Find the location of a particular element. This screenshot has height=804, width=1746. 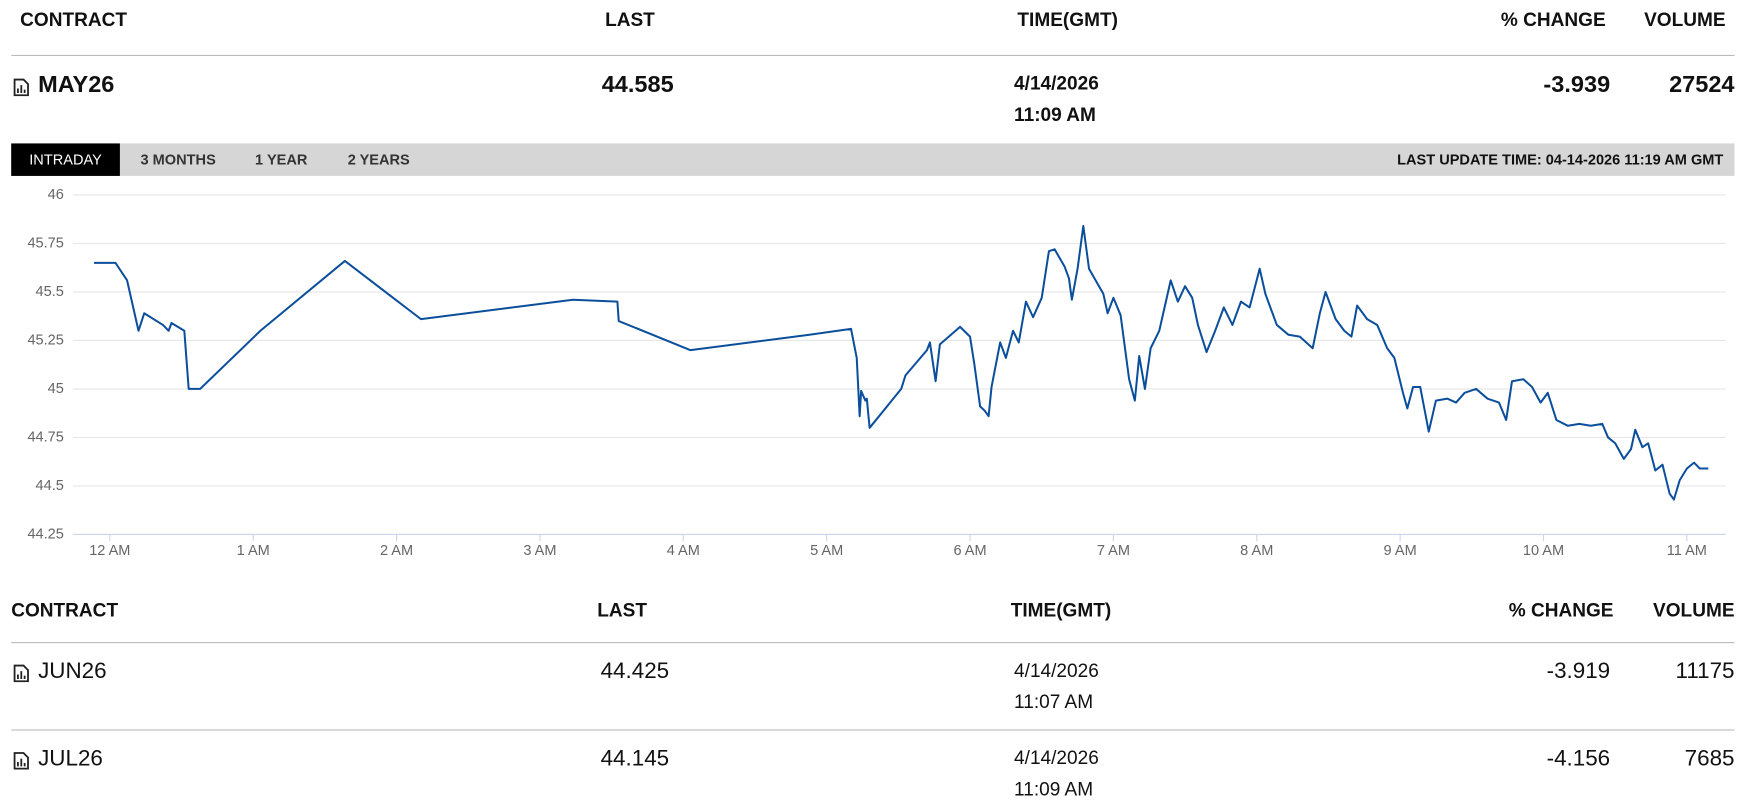

x-tick-label: 7 AM is located at coordinates (1113, 551).